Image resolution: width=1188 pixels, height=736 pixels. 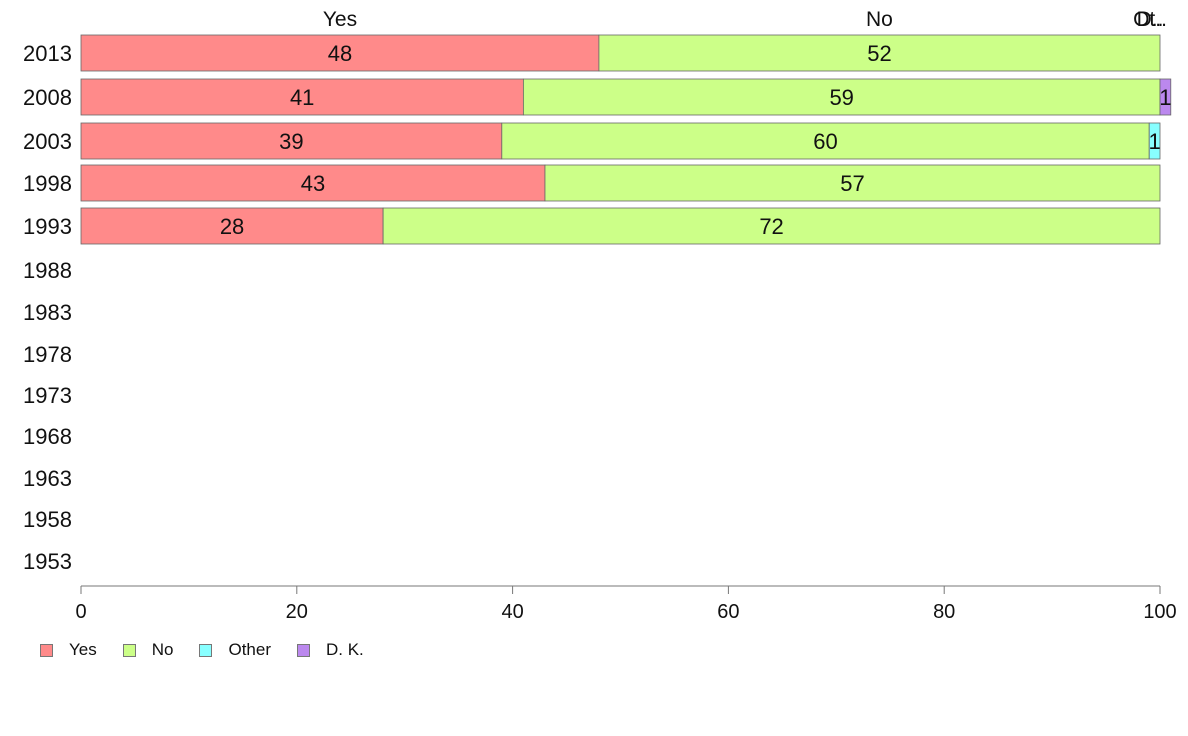 I want to click on top-series-label: Ot.., so click(x=1150, y=19).